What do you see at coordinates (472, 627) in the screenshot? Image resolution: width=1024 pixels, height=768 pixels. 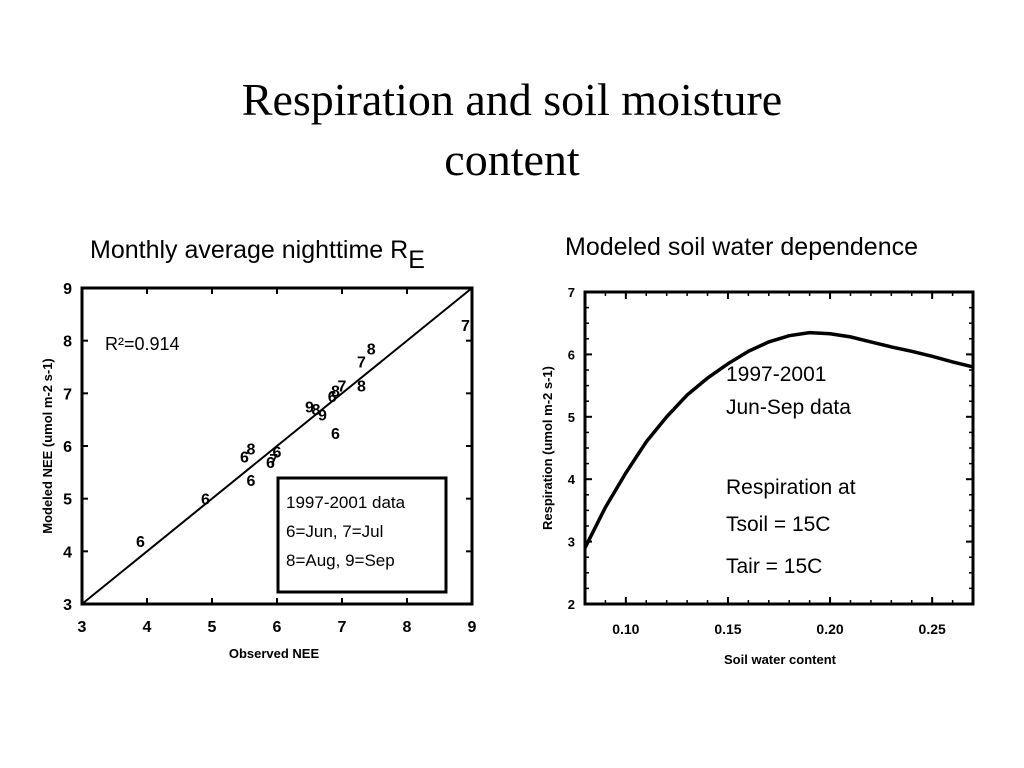 I see `chart1-xtick-label: 9` at bounding box center [472, 627].